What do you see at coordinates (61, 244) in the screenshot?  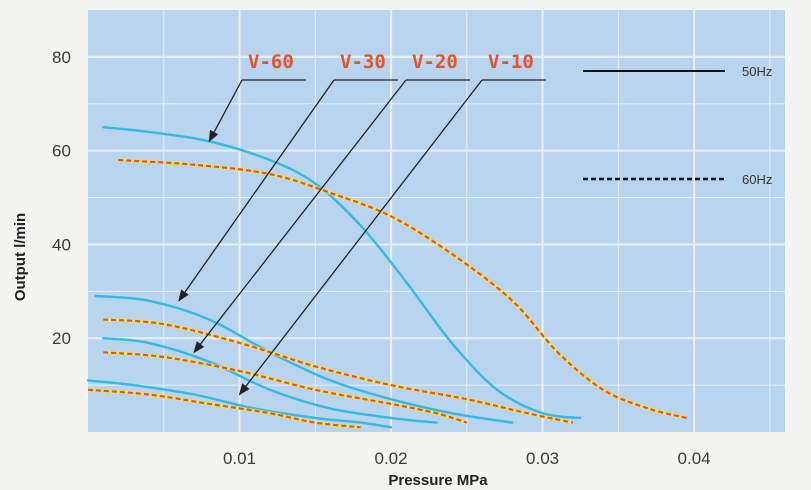 I see `y-tick-label: 40` at bounding box center [61, 244].